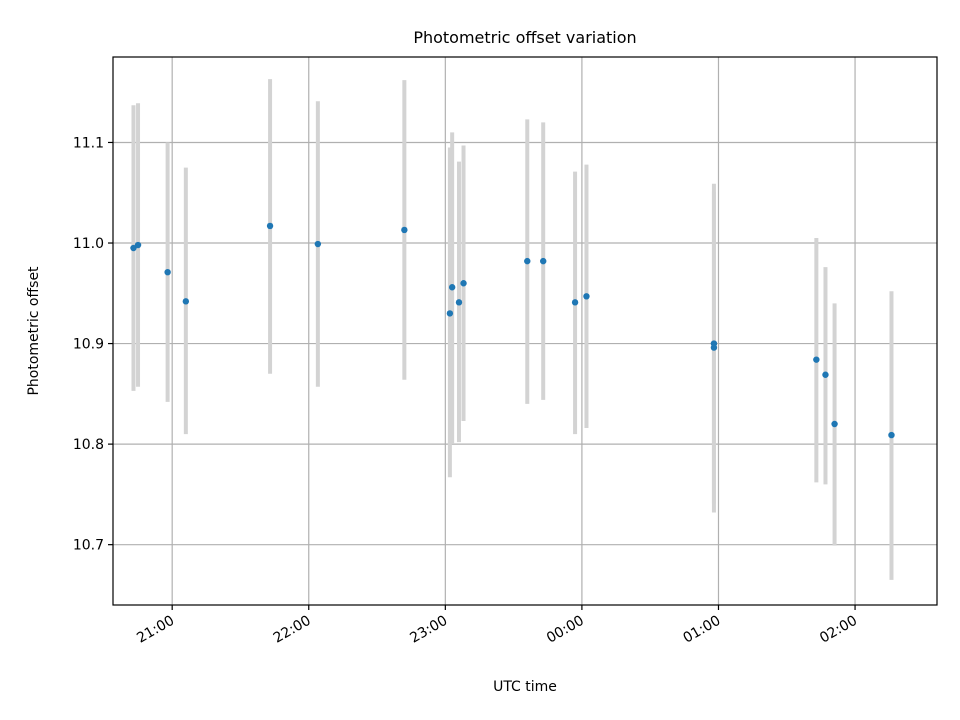 This screenshot has width=960, height=720. What do you see at coordinates (88, 546) in the screenshot?
I see `y-tick-label: 10.7` at bounding box center [88, 546].